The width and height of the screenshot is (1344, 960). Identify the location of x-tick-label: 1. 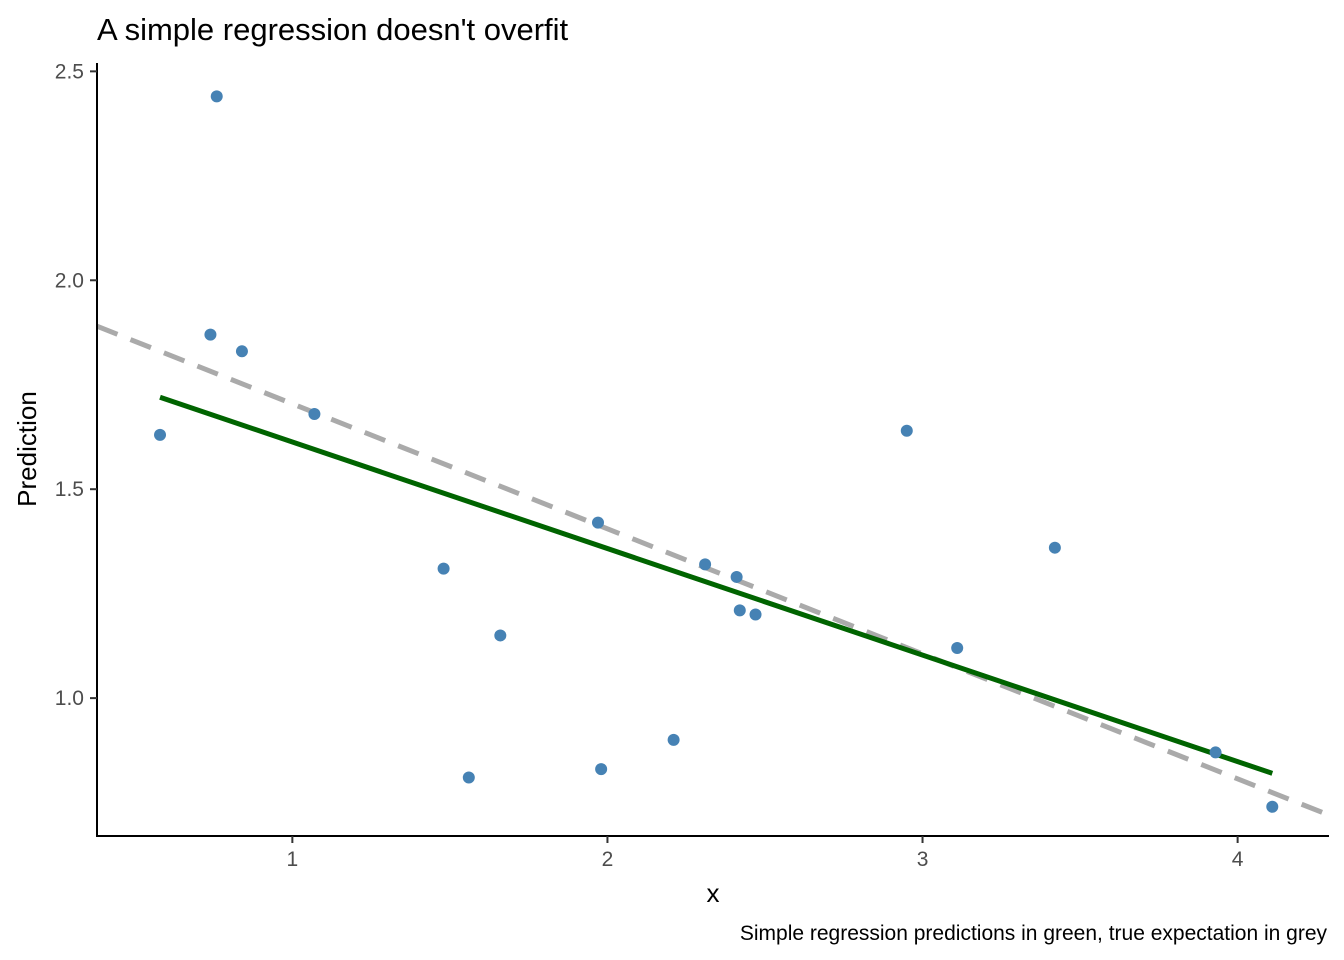
(293, 859).